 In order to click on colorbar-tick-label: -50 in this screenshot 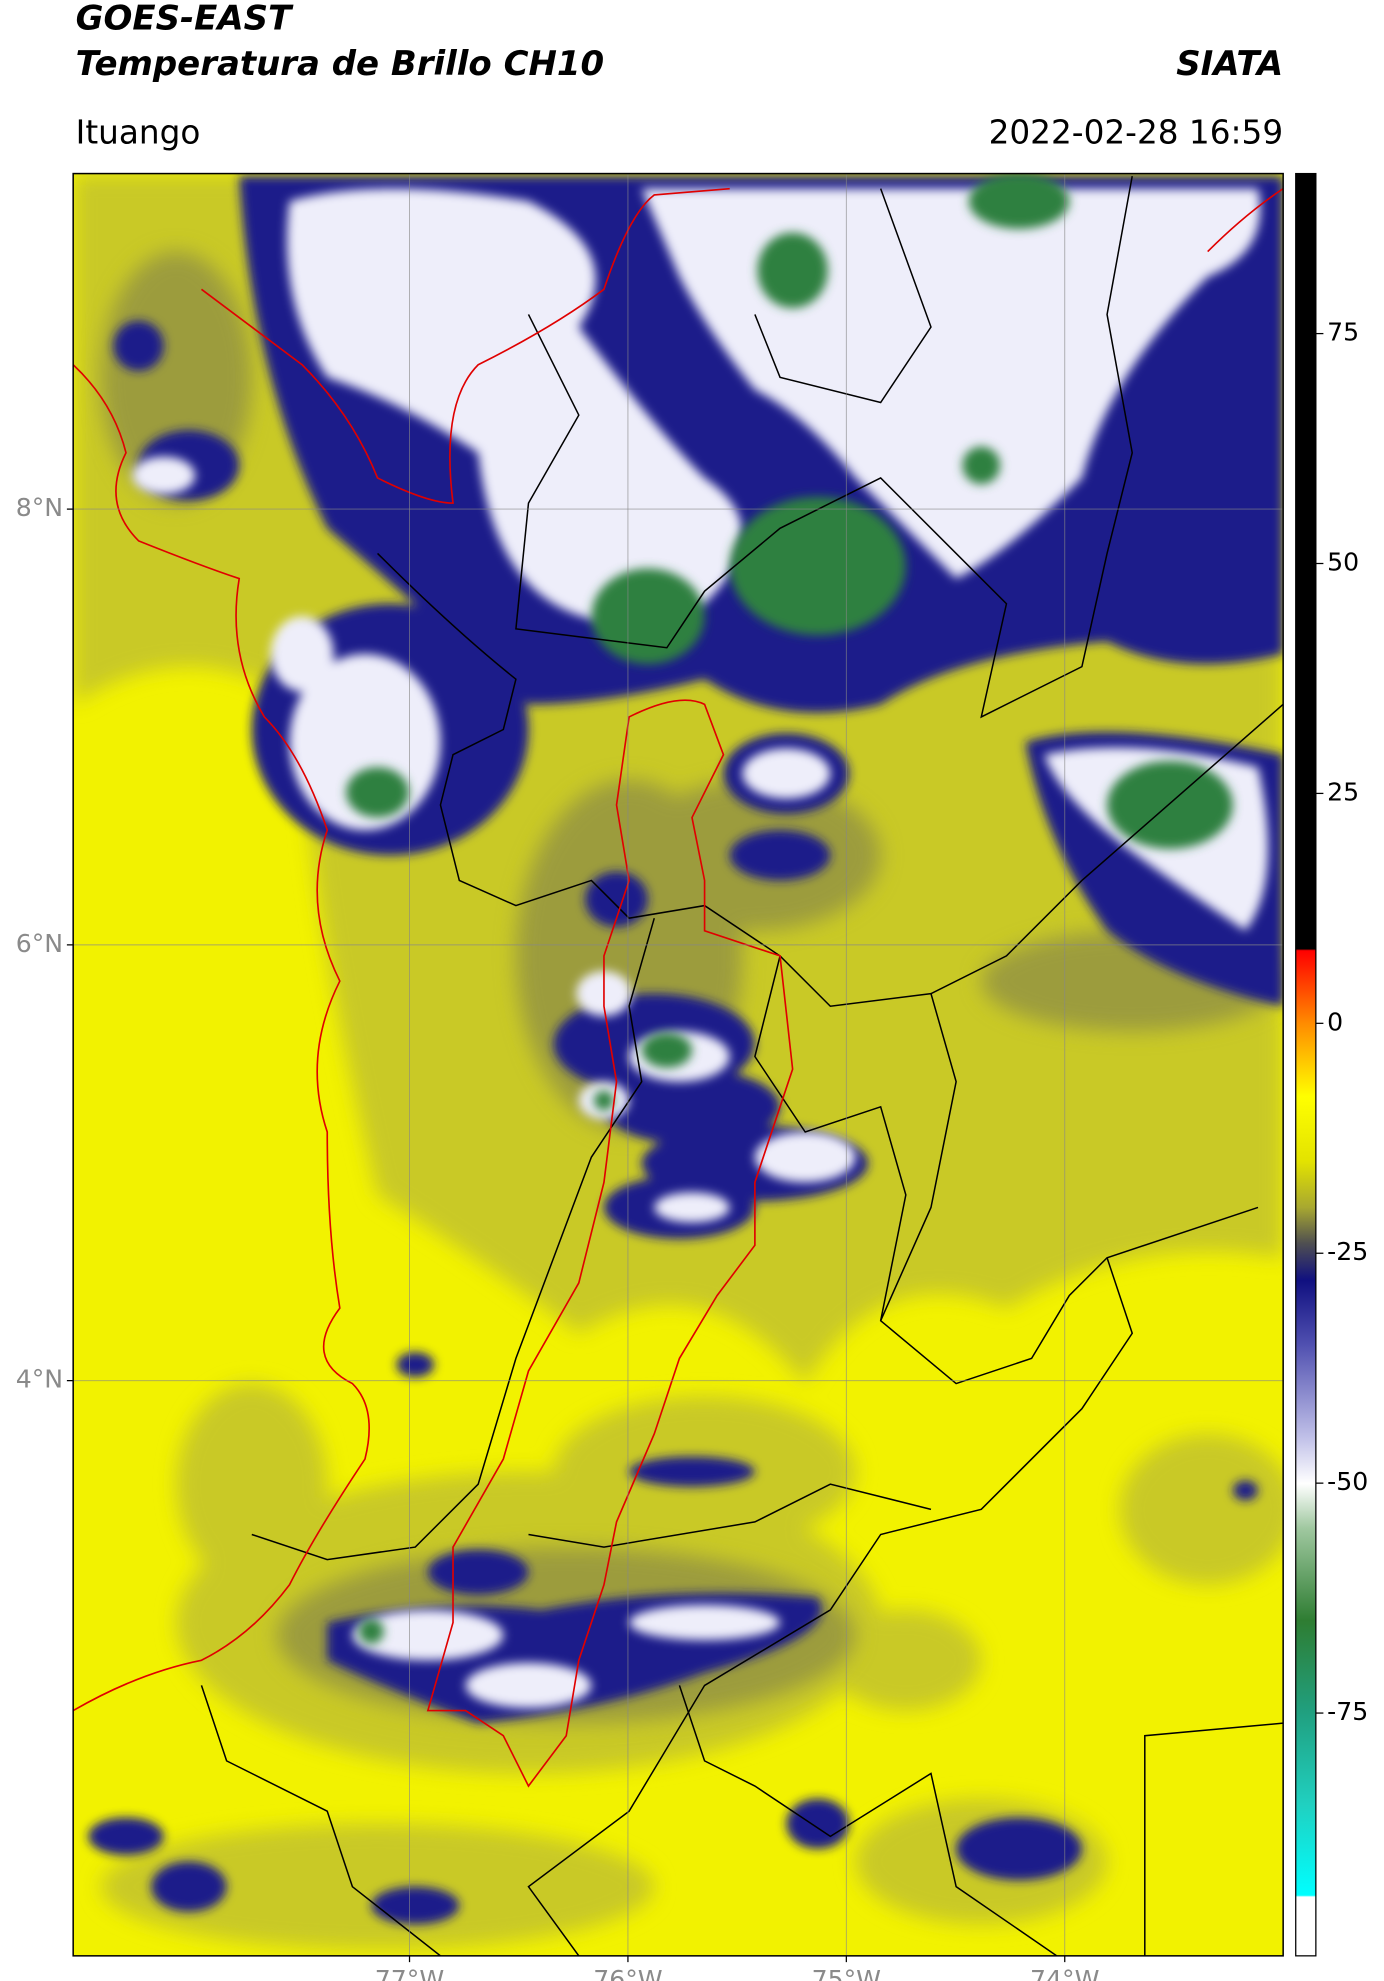, I will do `click(1347, 1481)`.